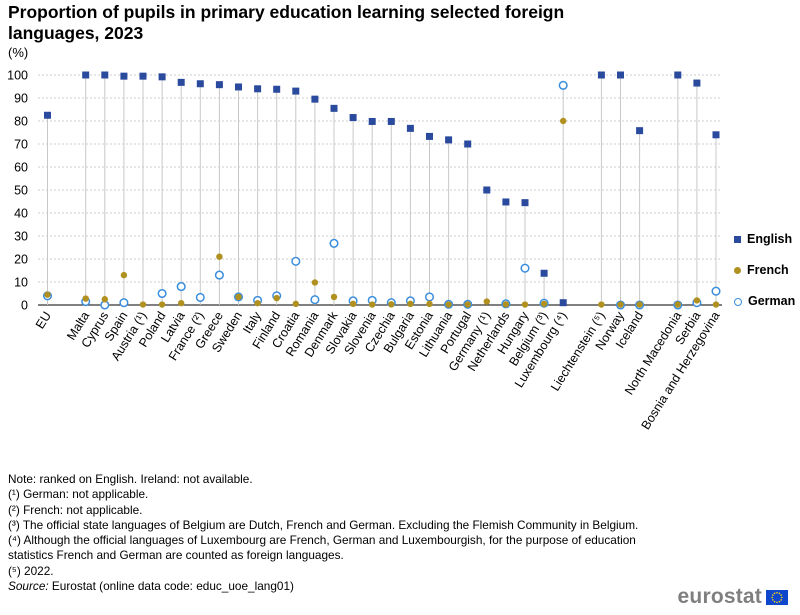  Describe the element at coordinates (21, 145) in the screenshot. I see `y-tick-label: 70` at that location.